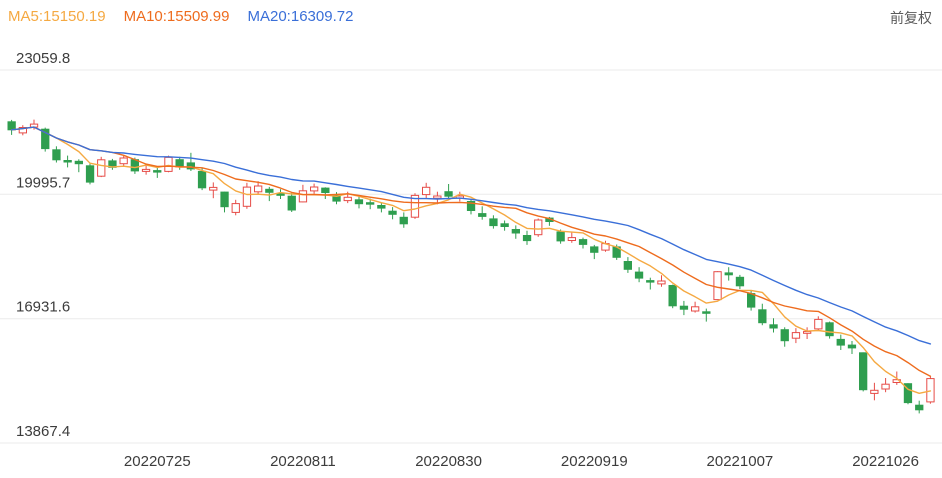 The width and height of the screenshot is (942, 478). Describe the element at coordinates (885, 461) in the screenshot. I see `x-tick-label: 20221026` at that location.